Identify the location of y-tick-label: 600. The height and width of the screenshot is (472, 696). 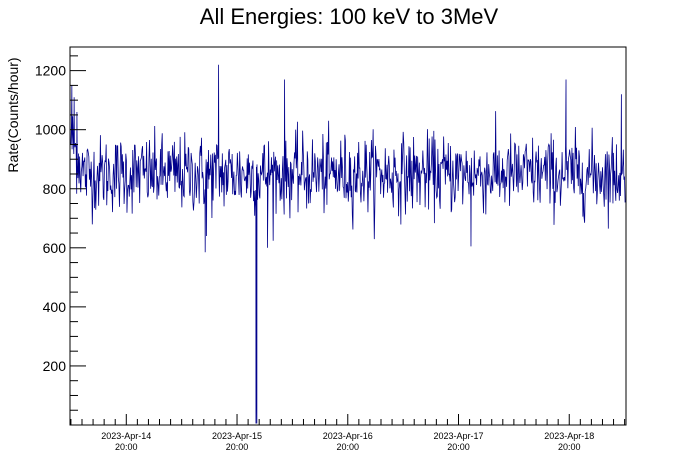
(55, 248).